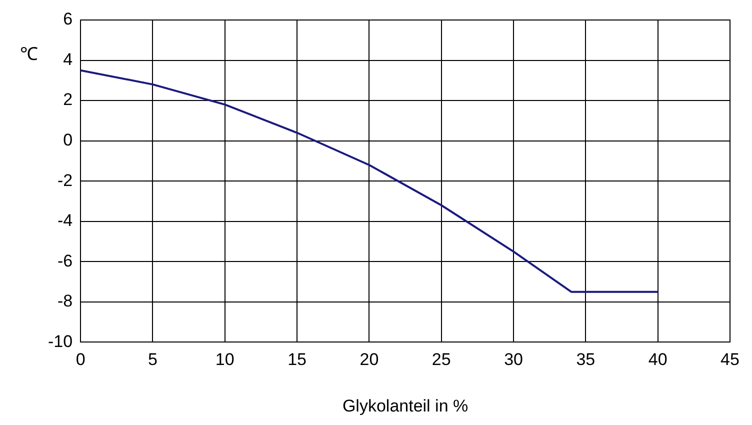 The height and width of the screenshot is (425, 752). I want to click on y-tick-label: -2, so click(65, 180).